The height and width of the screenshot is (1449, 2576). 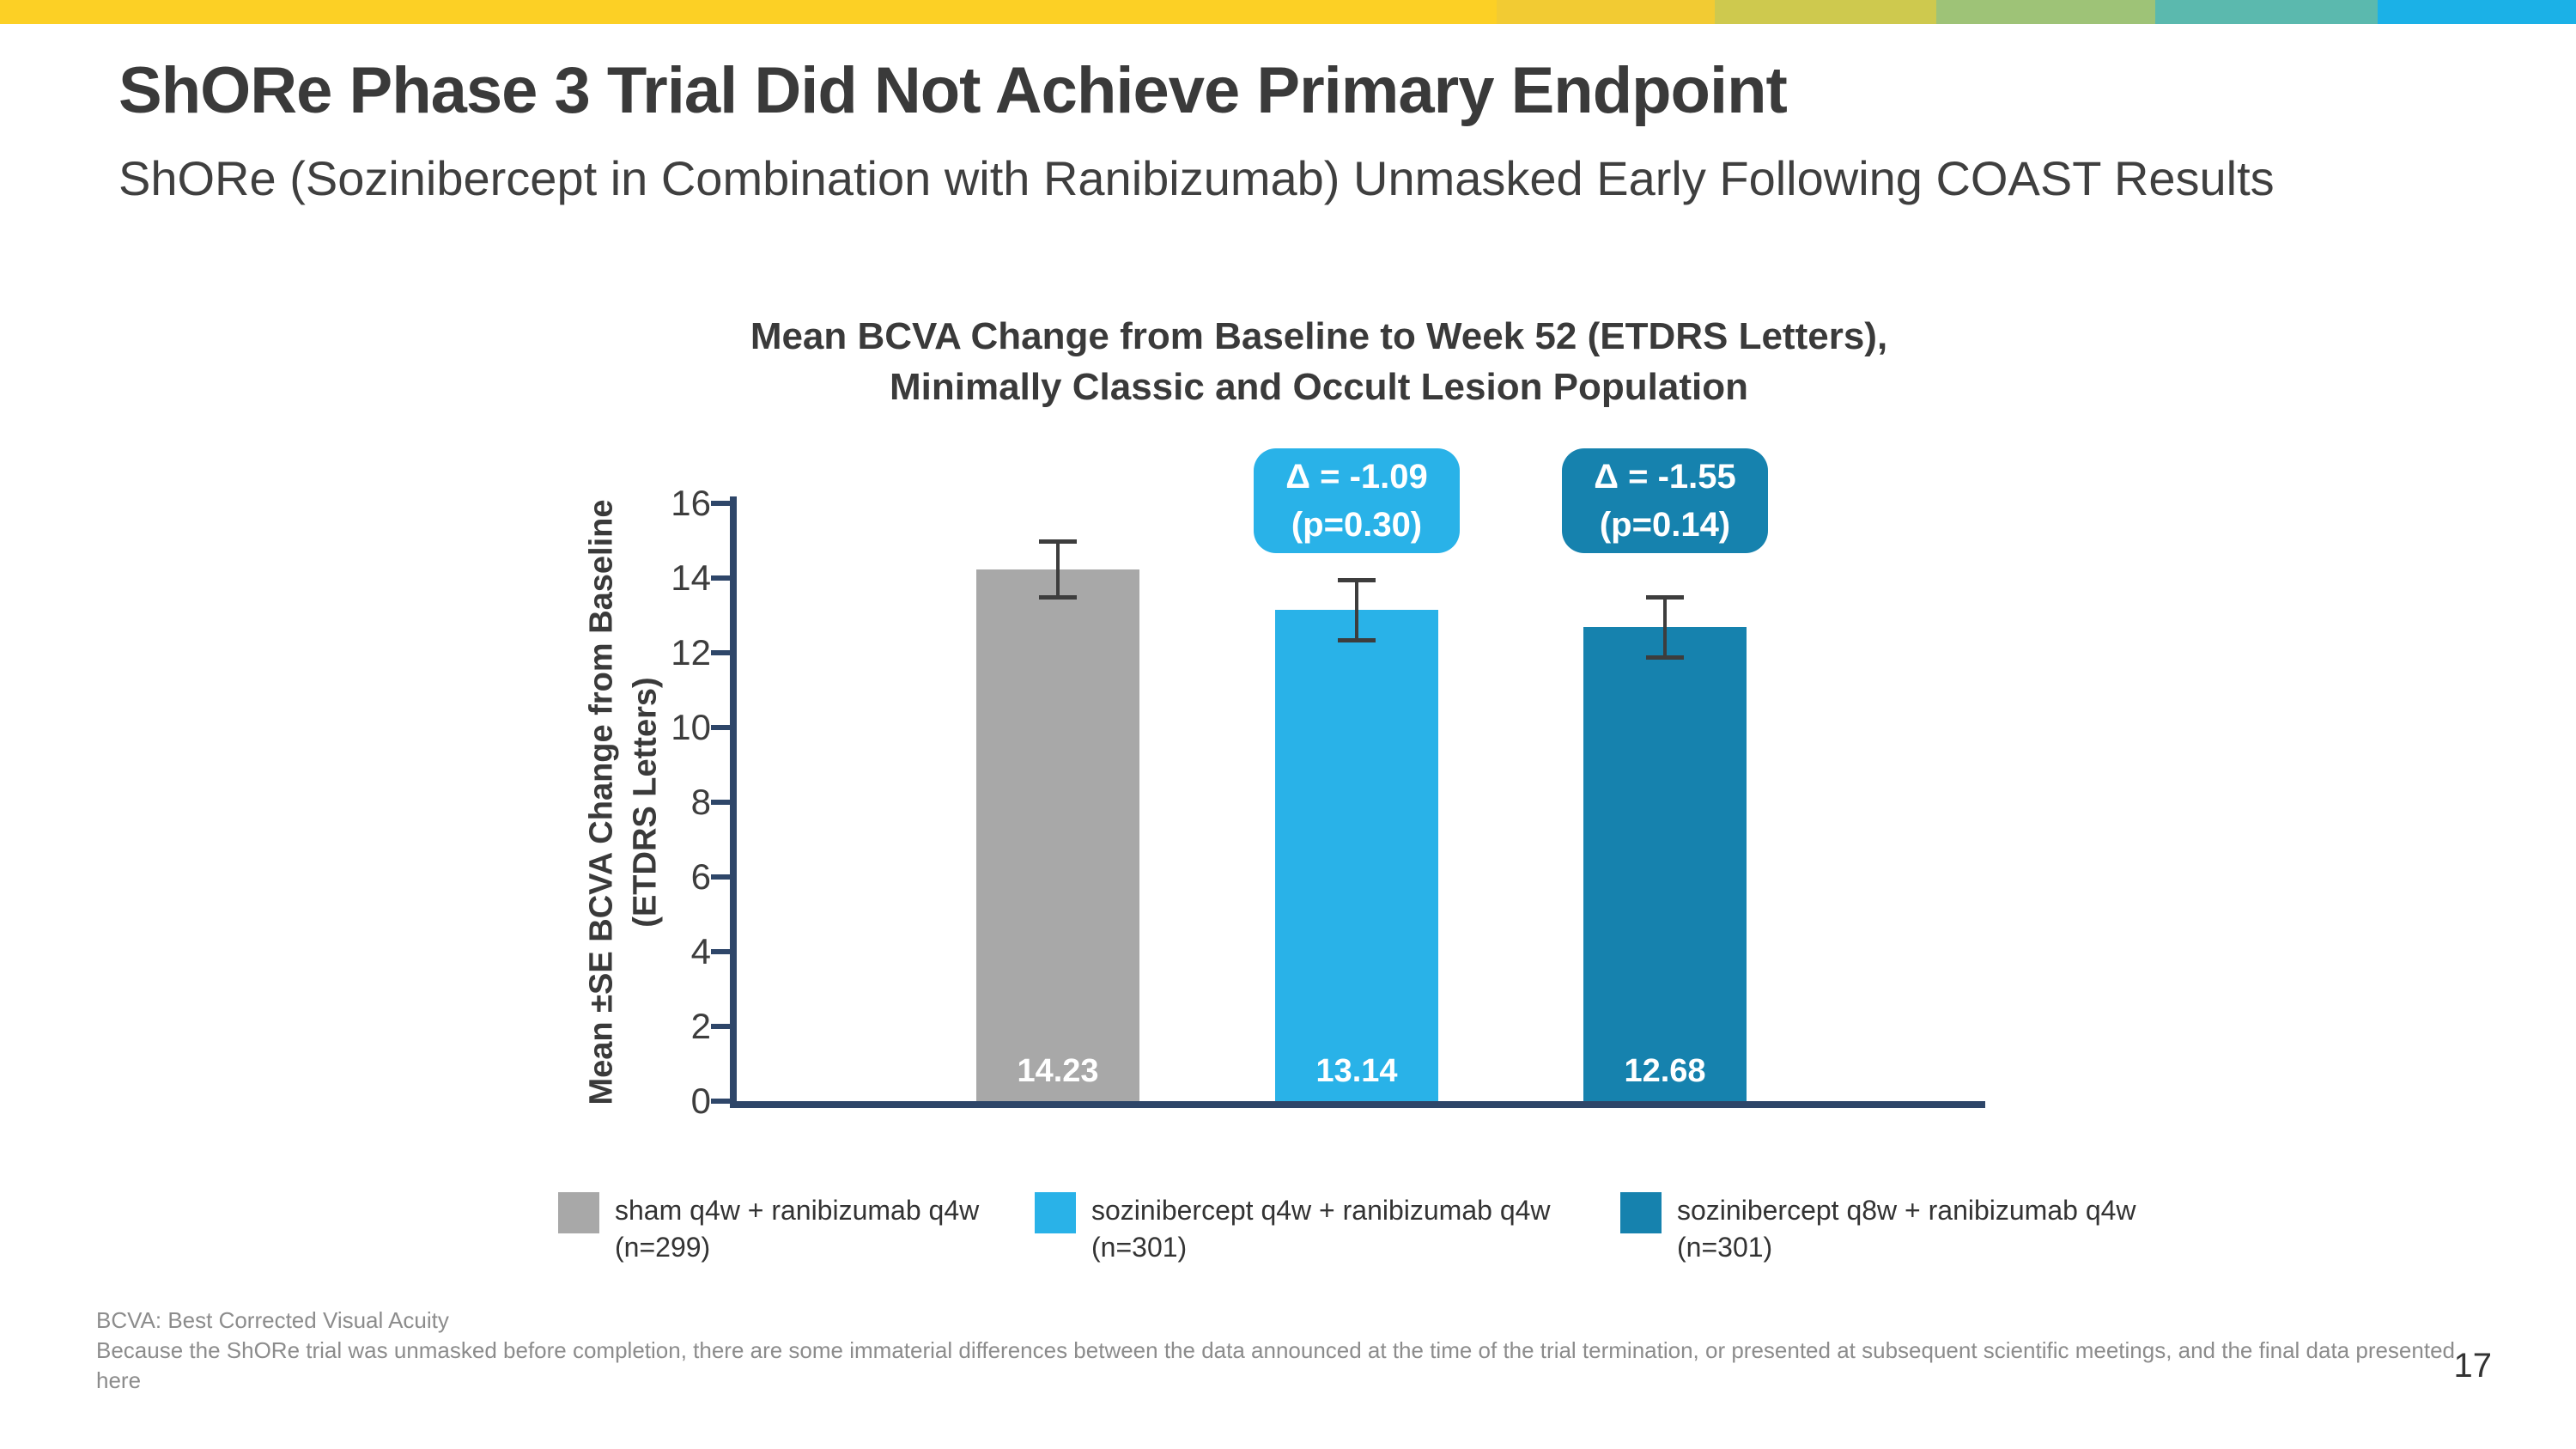 I want to click on y-tick-label: 6, so click(x=700, y=876).